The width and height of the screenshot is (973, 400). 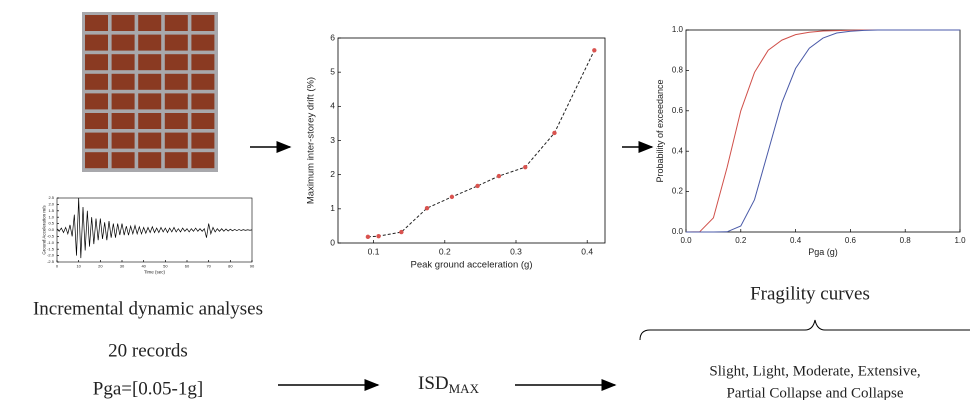 I want to click on y-tick-label: 6, so click(x=332, y=37).